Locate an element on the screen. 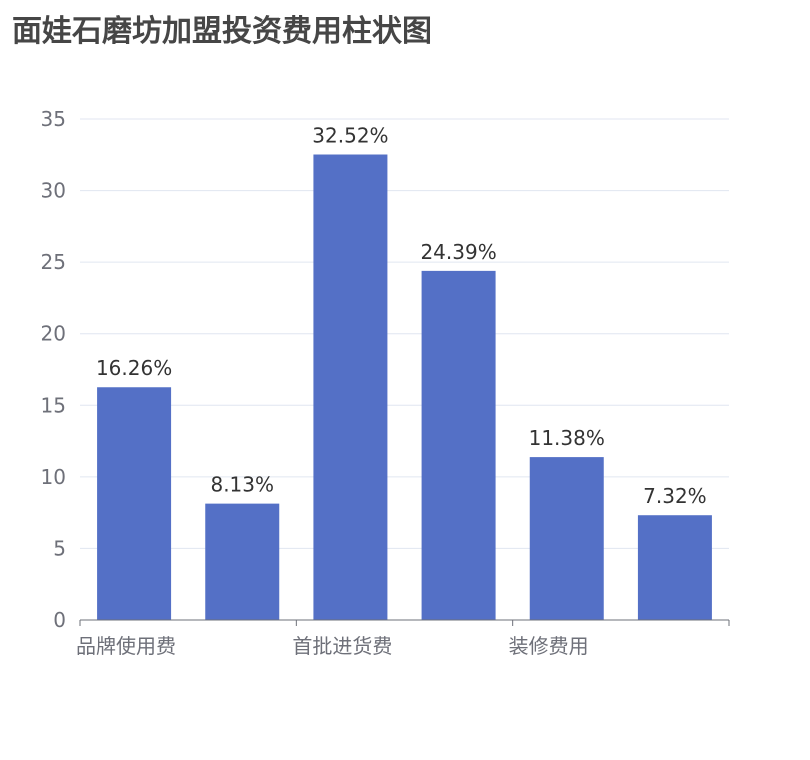 This screenshot has height=760, width=810. y-tick-label: 20 is located at coordinates (53, 334).